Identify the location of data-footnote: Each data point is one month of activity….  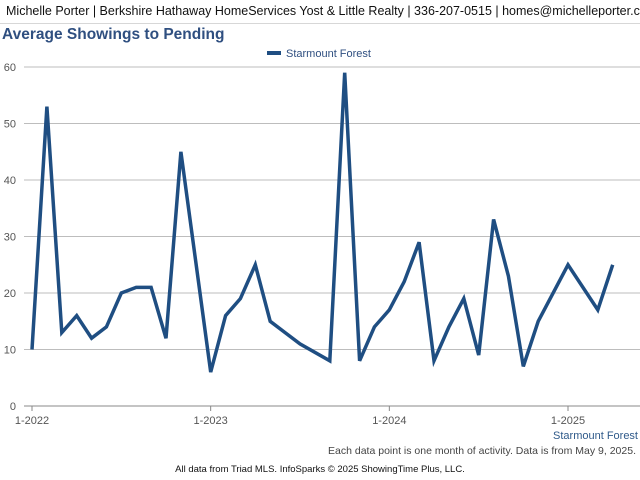
(482, 451).